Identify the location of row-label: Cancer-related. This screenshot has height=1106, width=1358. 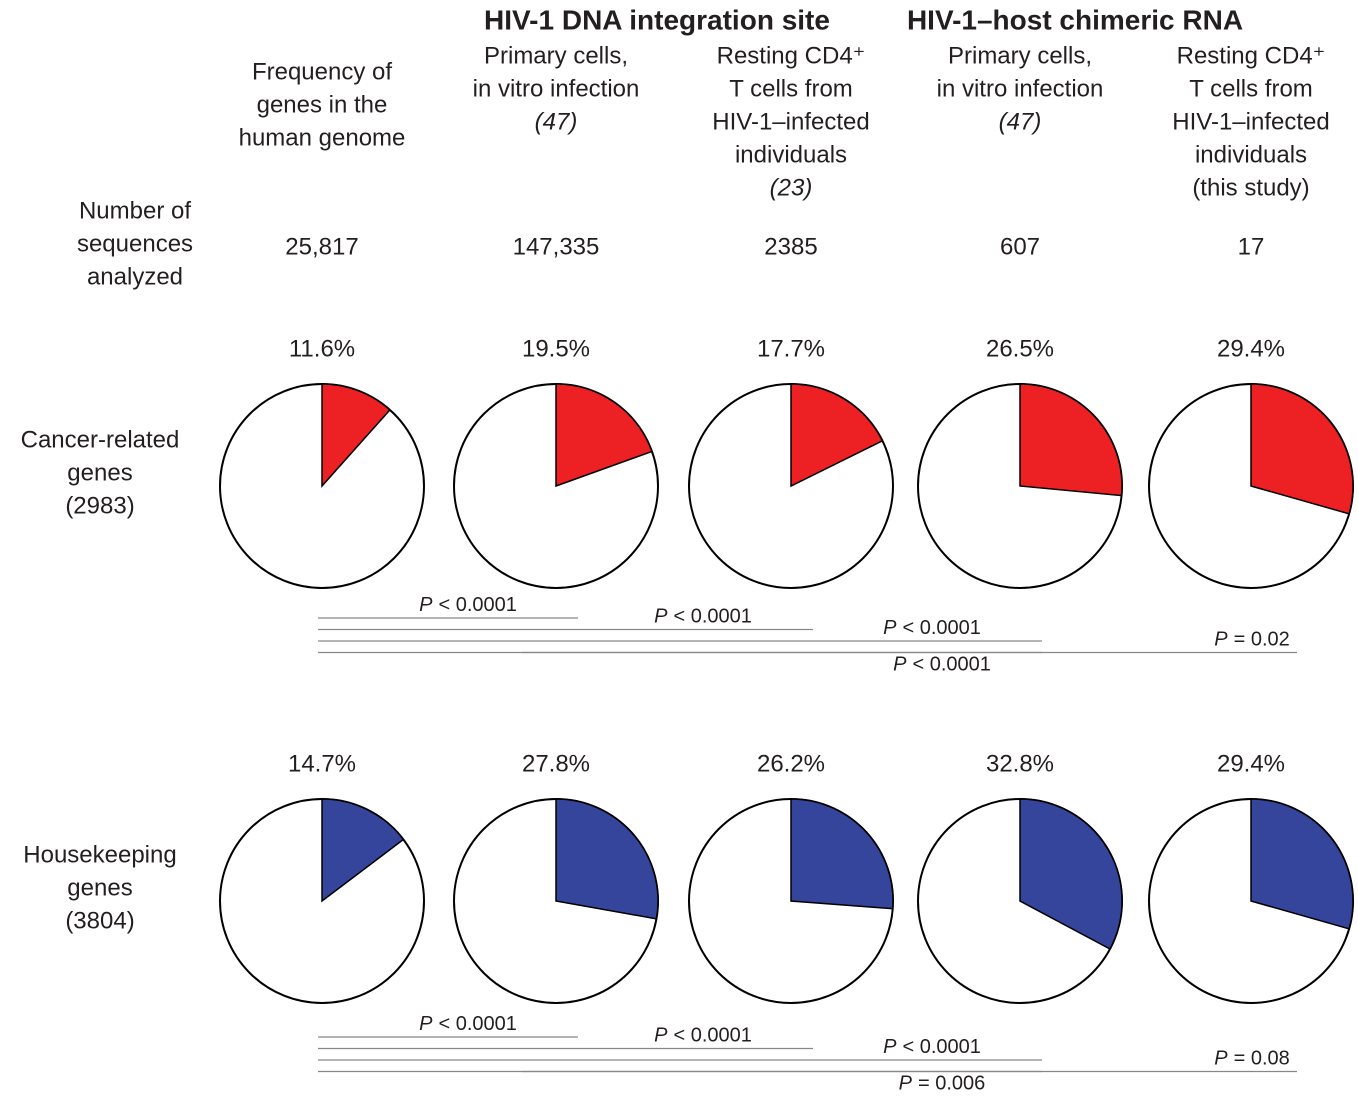
(100, 439).